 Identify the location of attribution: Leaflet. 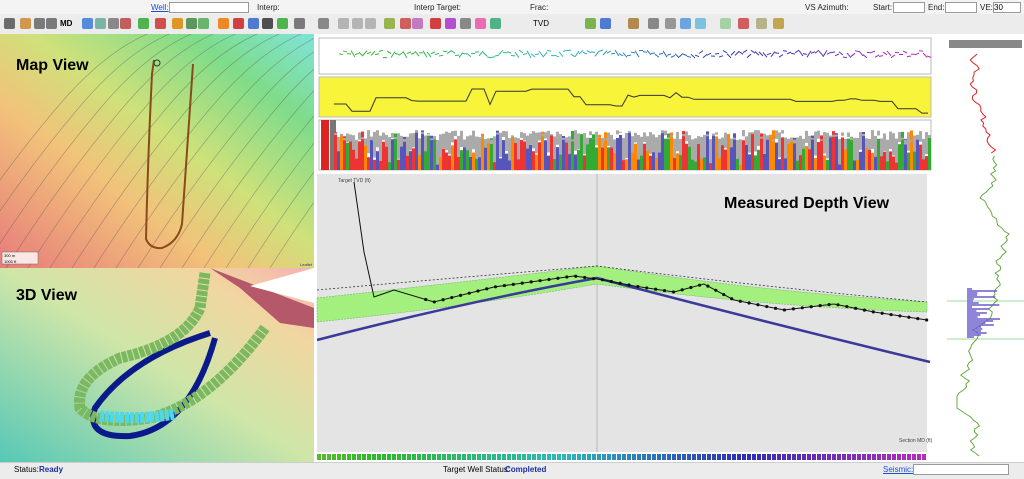
(306, 264).